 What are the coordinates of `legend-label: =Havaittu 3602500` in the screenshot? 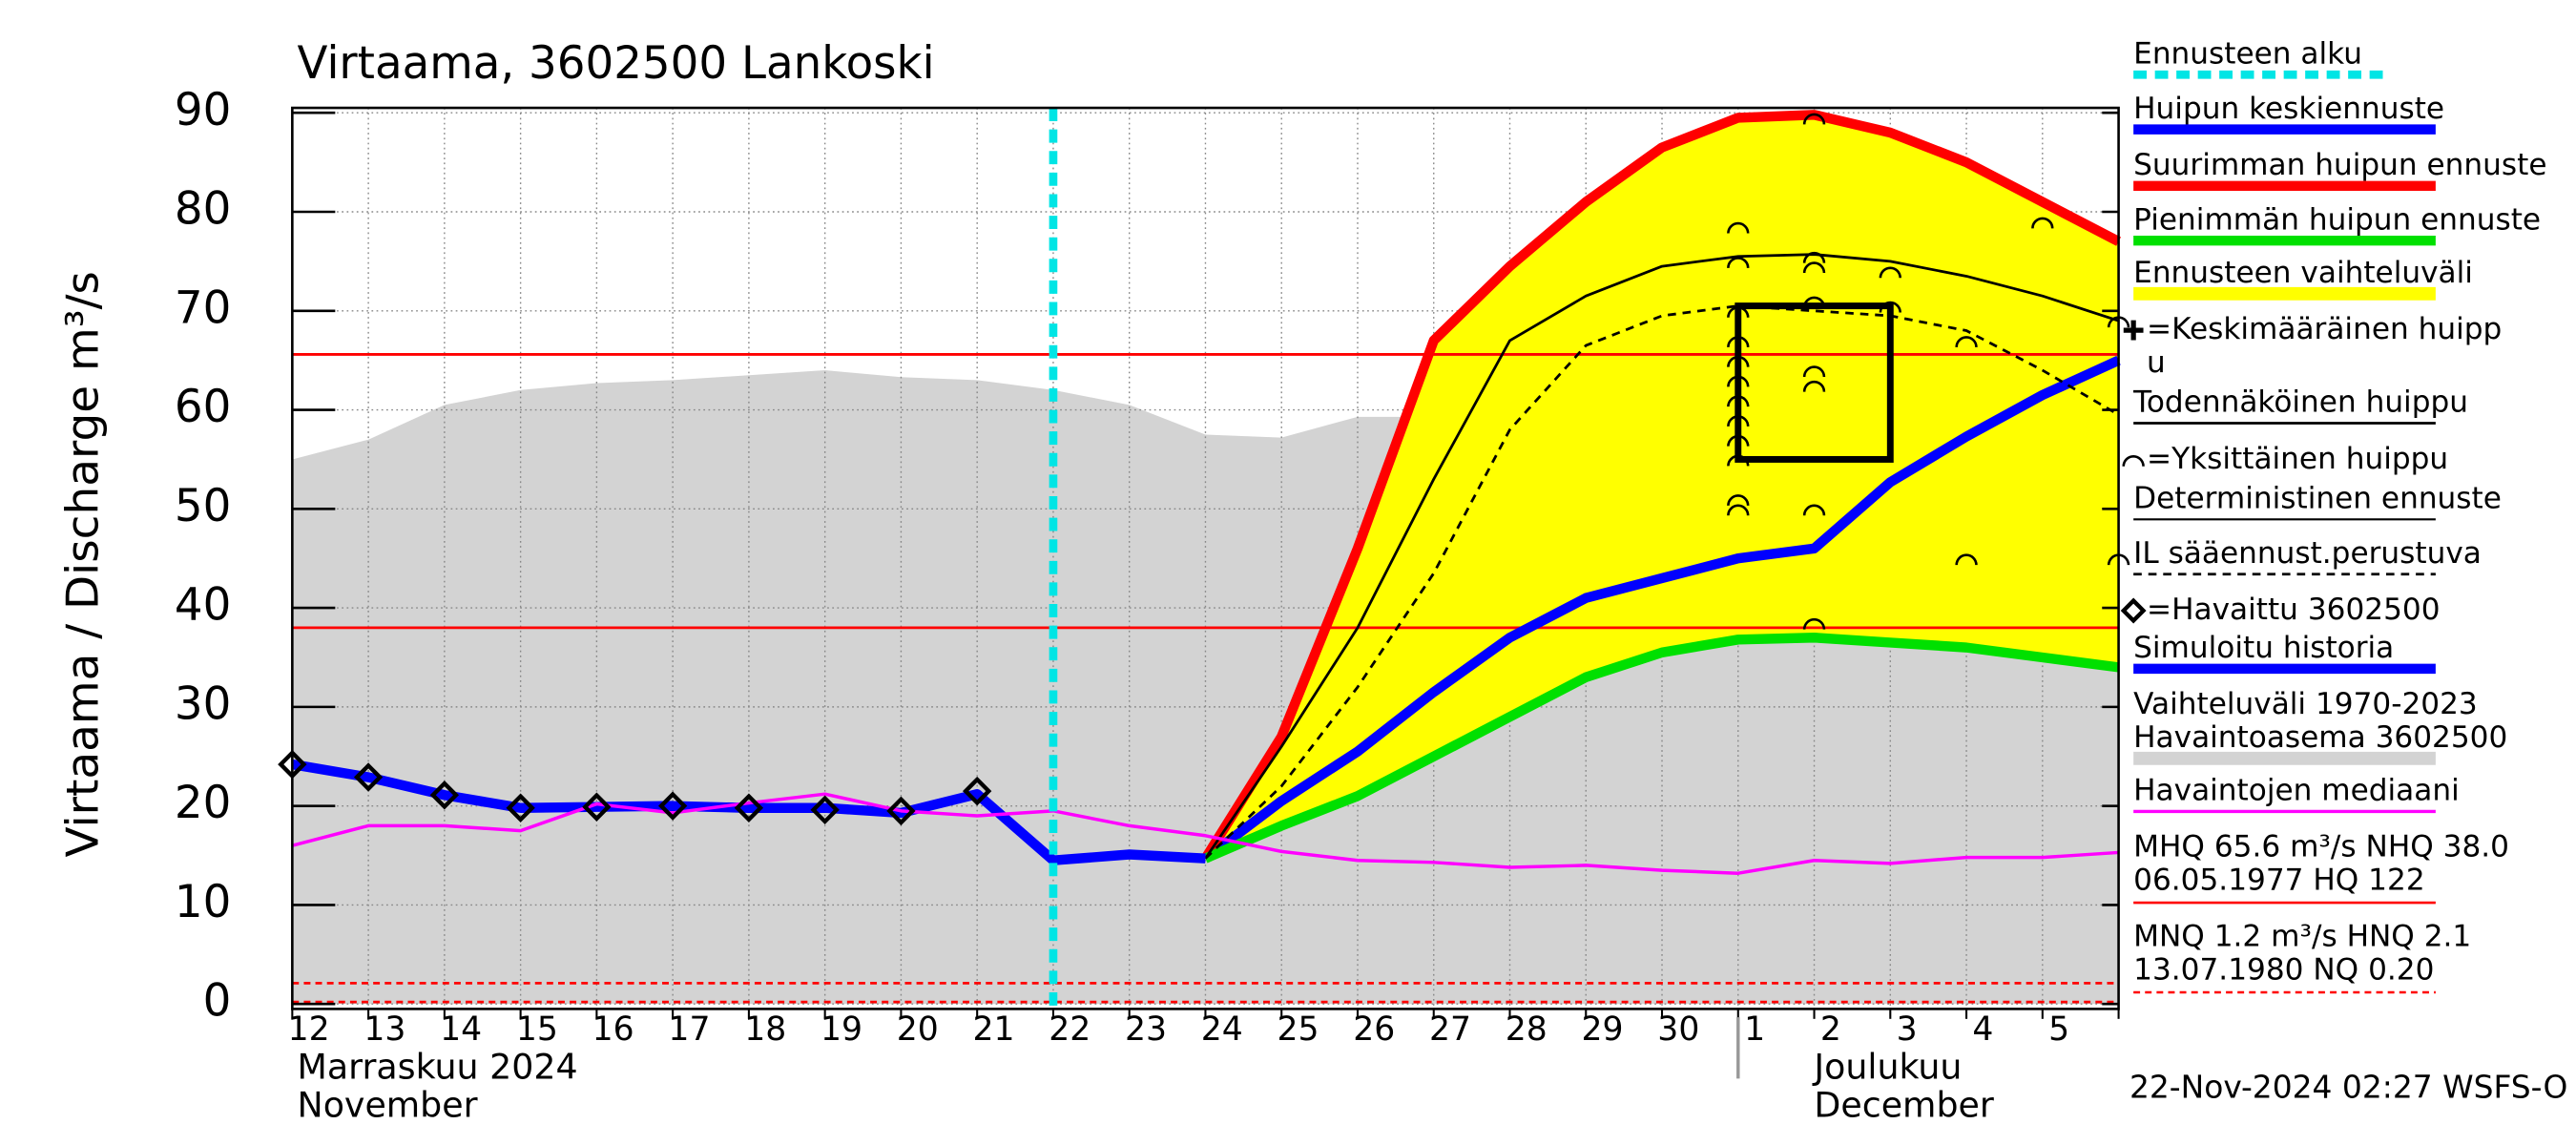 It's located at (2294, 610).